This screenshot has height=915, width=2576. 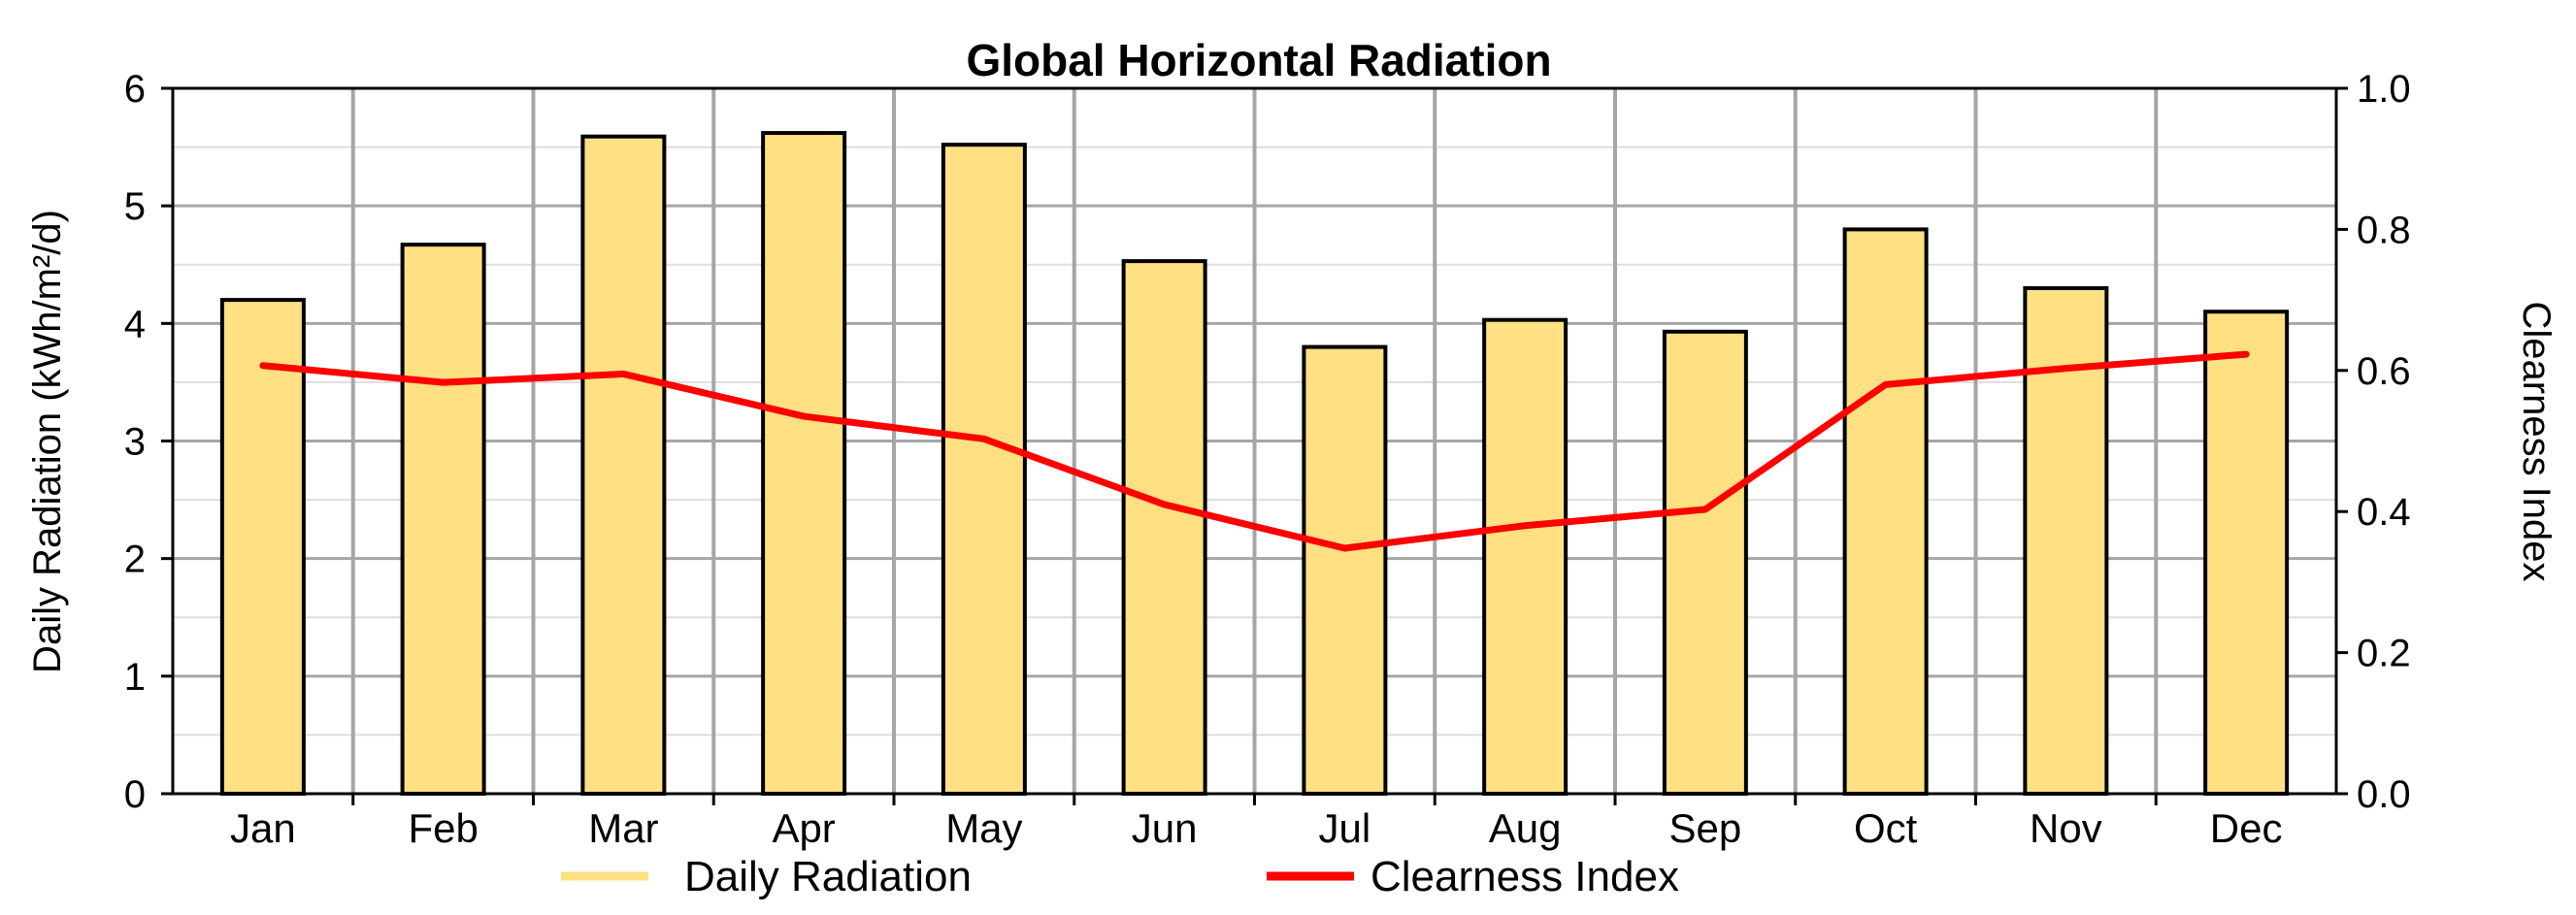 I want to click on bar-dec, so click(x=2246, y=553).